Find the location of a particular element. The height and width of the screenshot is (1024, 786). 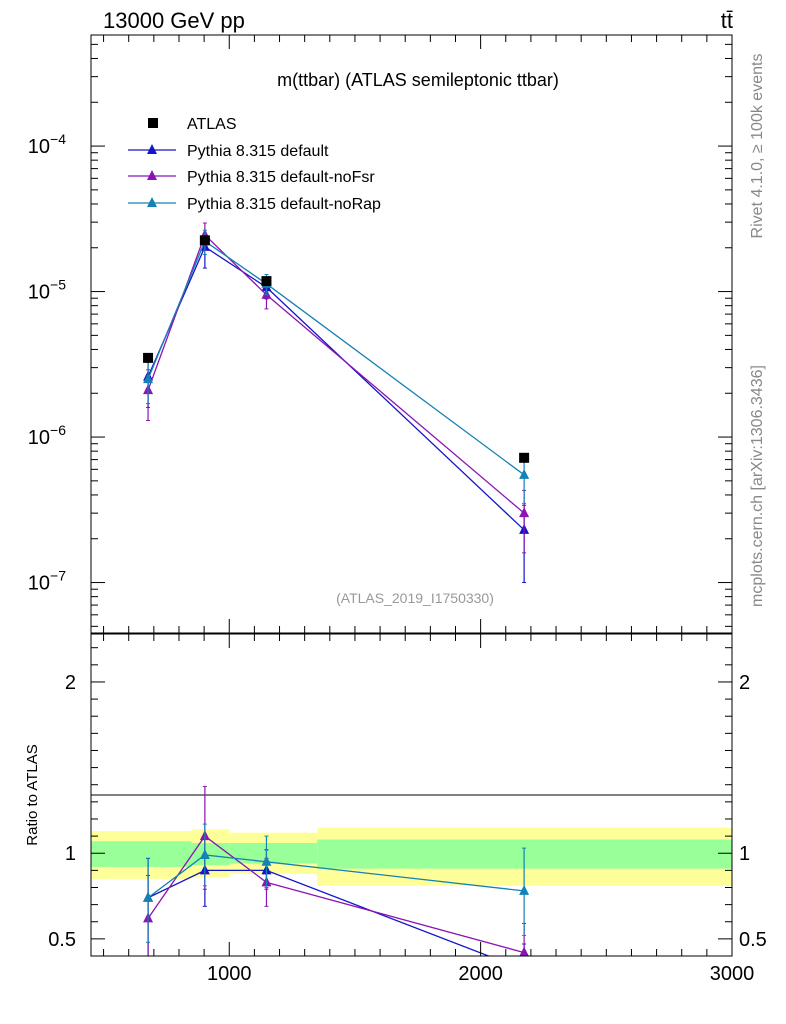

main-y-tick-label: 10⁻⁴ is located at coordinates (47, 144).